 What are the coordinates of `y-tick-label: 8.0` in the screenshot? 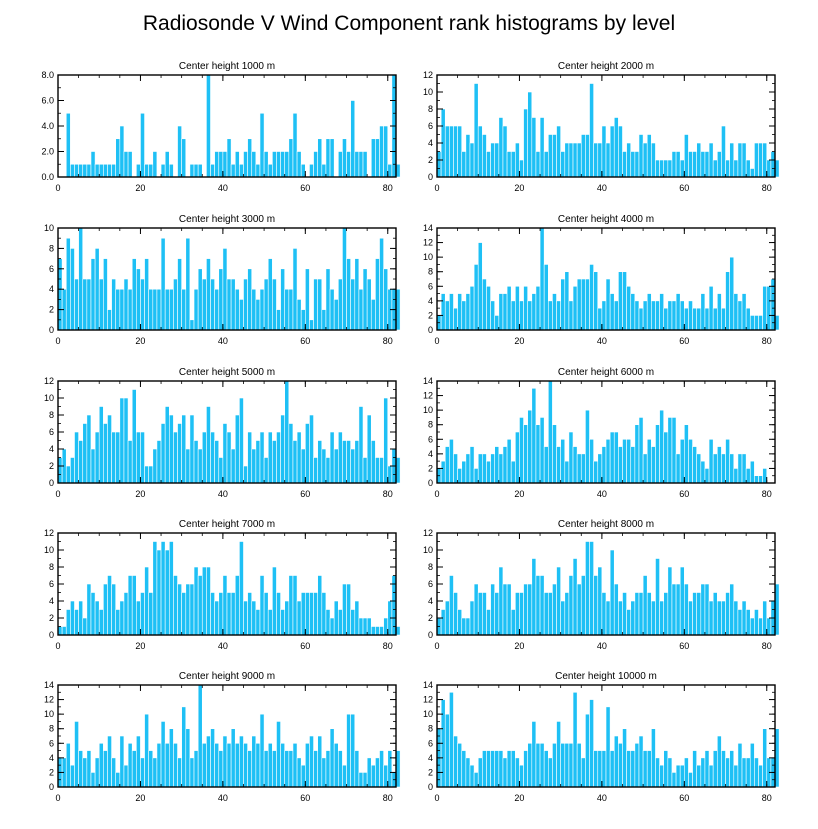 It's located at (47, 75).